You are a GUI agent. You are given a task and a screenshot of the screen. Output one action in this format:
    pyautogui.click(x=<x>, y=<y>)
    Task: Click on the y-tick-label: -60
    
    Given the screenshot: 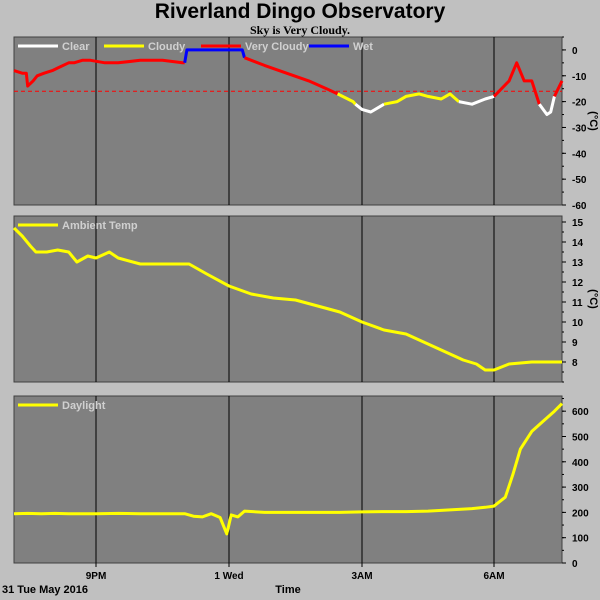 What is the action you would take?
    pyautogui.click(x=579, y=206)
    